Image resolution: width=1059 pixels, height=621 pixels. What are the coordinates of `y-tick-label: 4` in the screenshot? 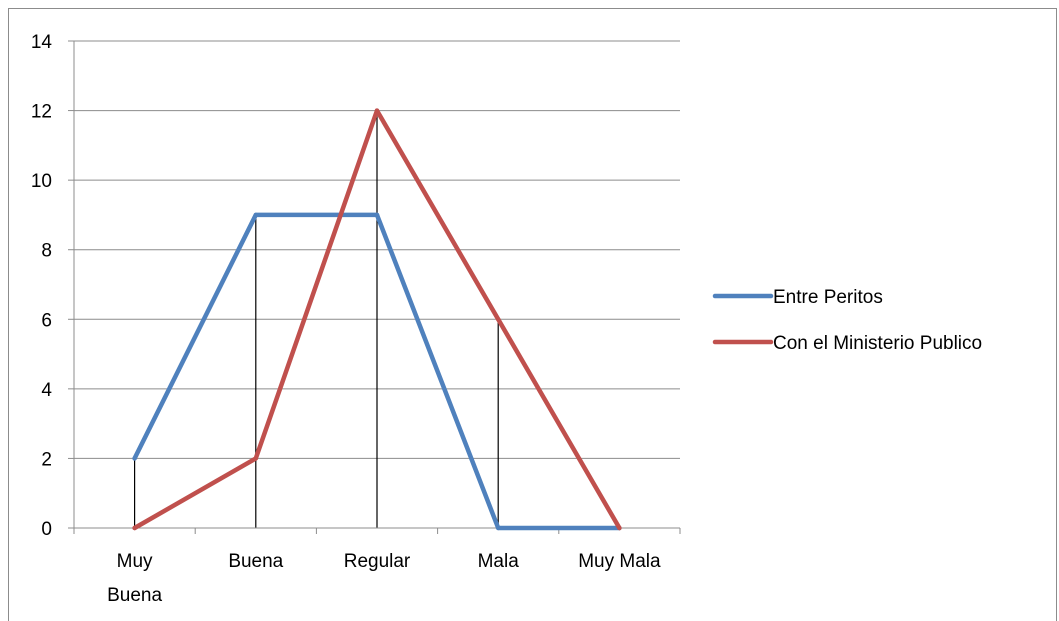 It's located at (46, 390).